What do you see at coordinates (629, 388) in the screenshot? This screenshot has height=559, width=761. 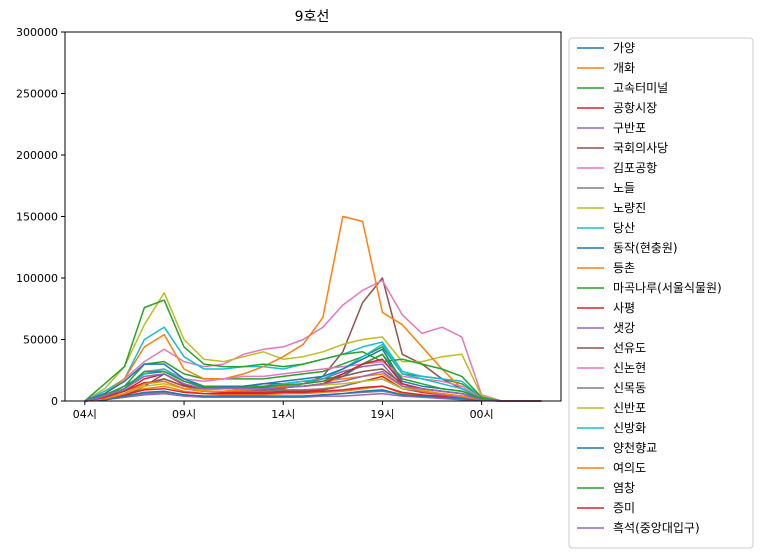 I see `legend-label: 신목동` at bounding box center [629, 388].